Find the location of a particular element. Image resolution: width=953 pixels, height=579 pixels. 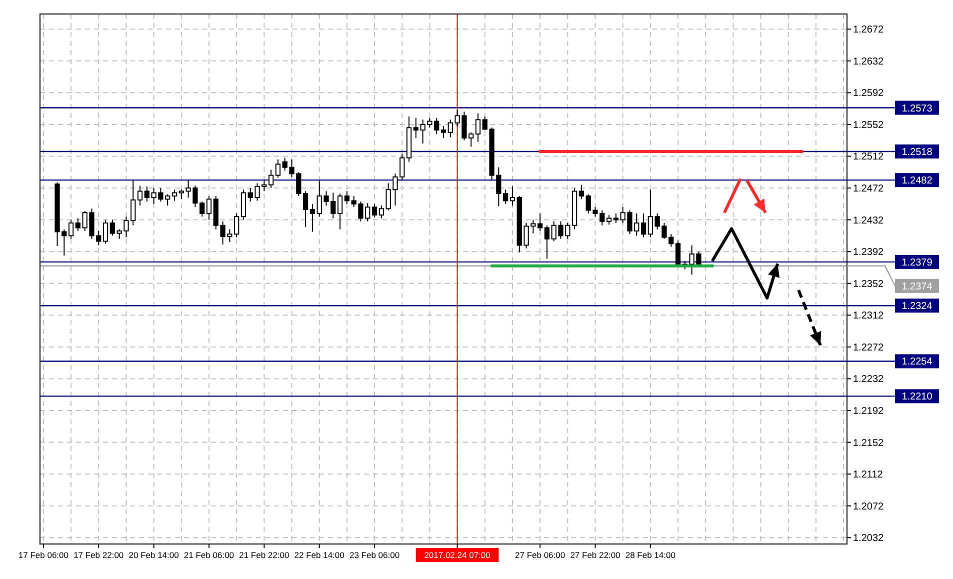

y-tick-label: 1.2512 is located at coordinates (868, 157).